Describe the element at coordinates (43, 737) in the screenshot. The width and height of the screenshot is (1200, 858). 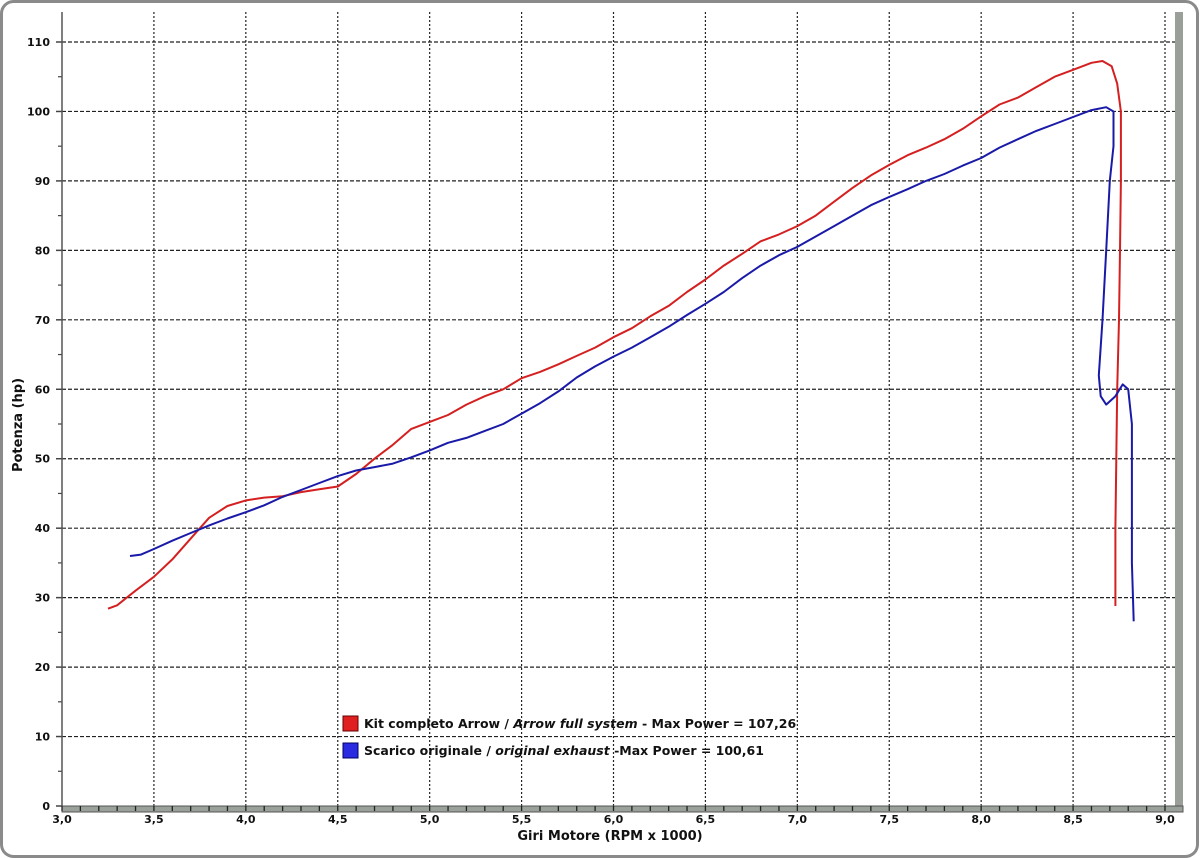
I see `y-tick-label: 10` at that location.